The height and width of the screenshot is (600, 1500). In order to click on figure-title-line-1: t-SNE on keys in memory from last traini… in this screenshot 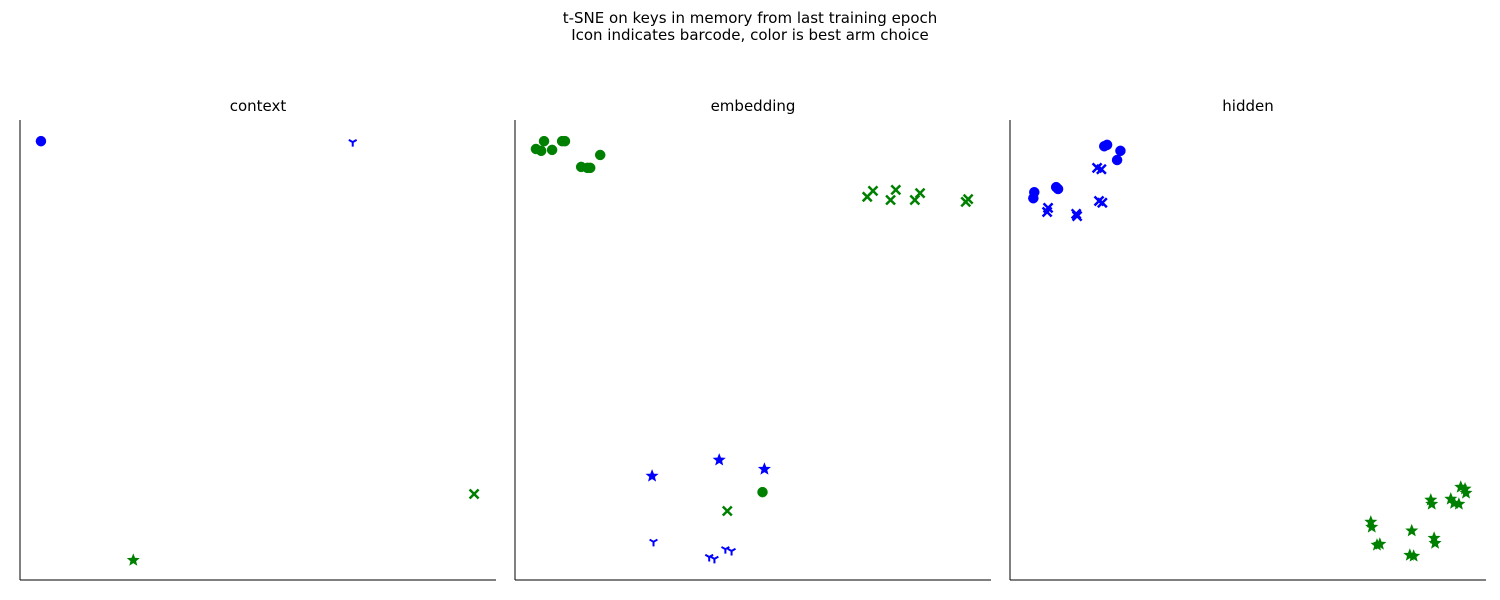, I will do `click(750, 18)`.